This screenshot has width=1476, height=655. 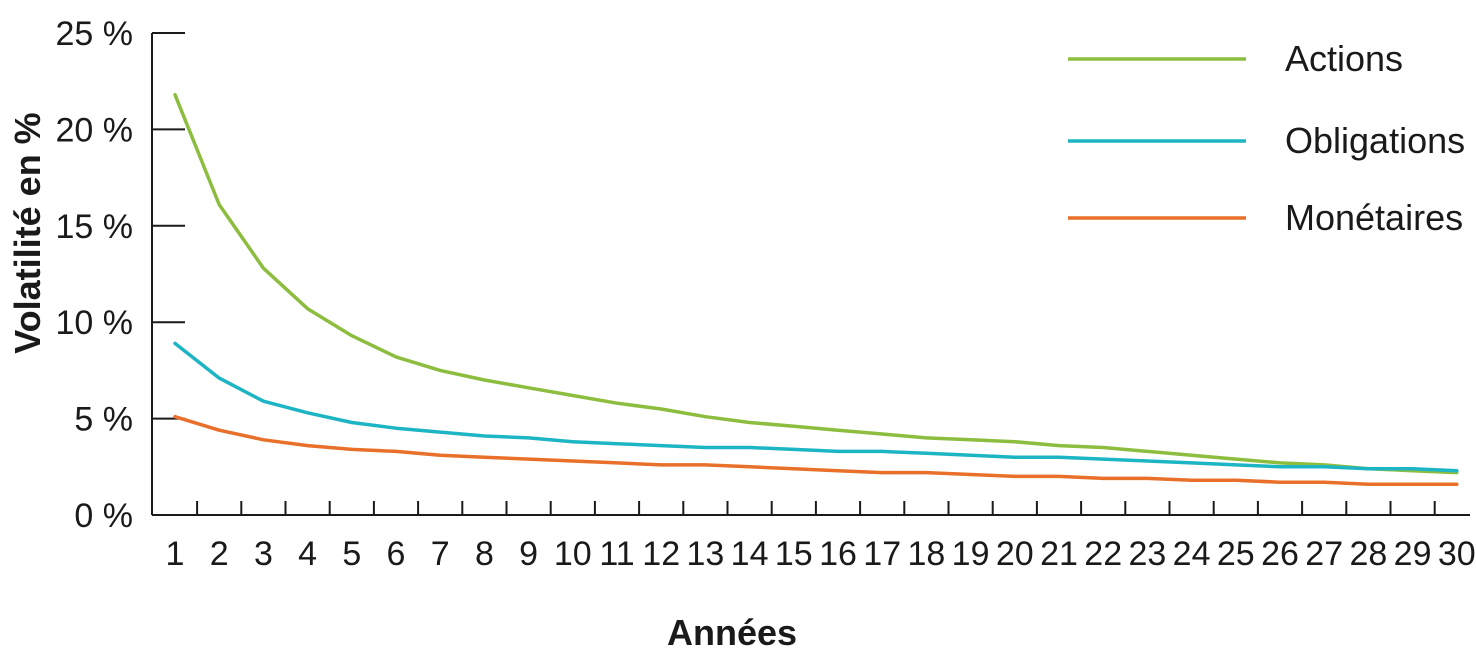 I want to click on x-tick-label: 23, so click(x=1147, y=554).